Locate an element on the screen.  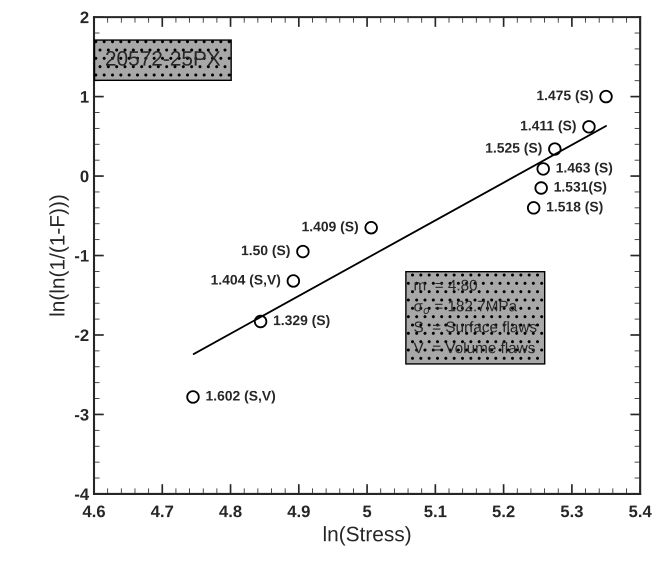
x-tick-label: 4.9 is located at coordinates (298, 511).